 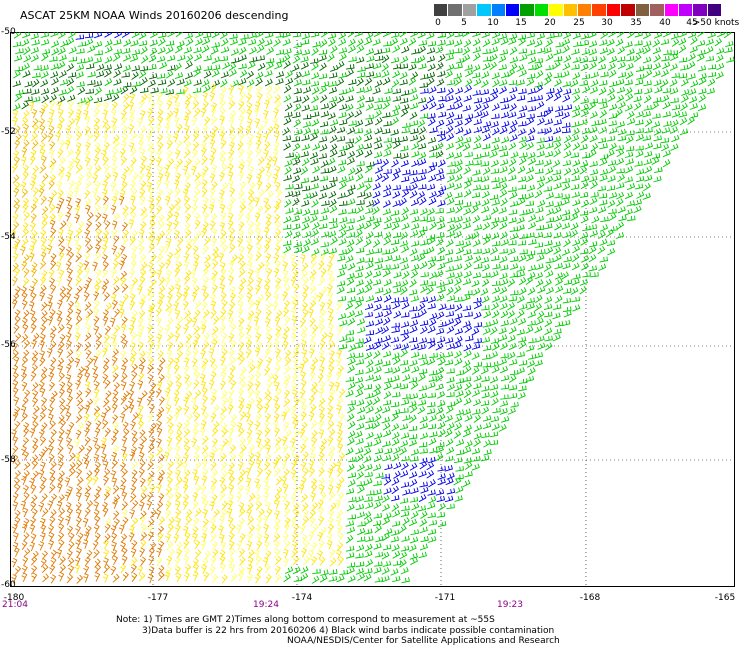 I want to click on legend-label: 15, so click(x=521, y=23).